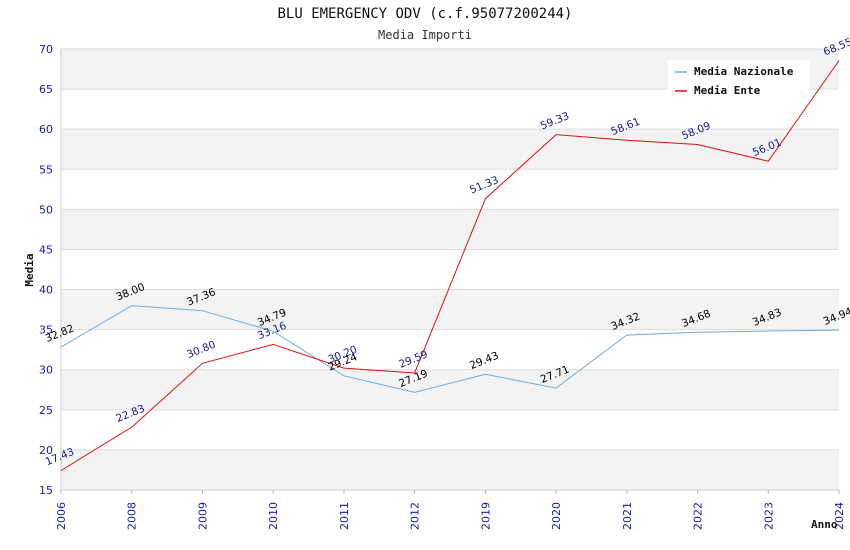 Image resolution: width=850 pixels, height=550 pixels. What do you see at coordinates (450, 349) in the screenshot?
I see `series-line-media-nazionale` at bounding box center [450, 349].